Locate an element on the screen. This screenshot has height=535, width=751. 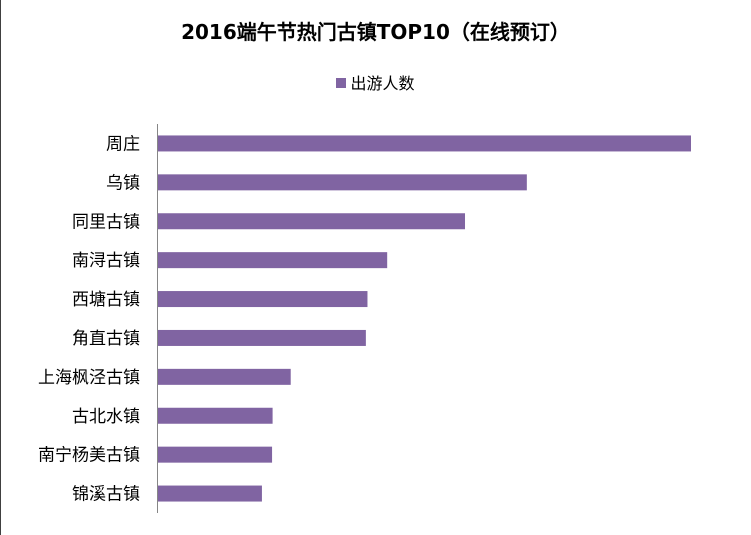
category-label: 古北水镇 is located at coordinates (106, 417).